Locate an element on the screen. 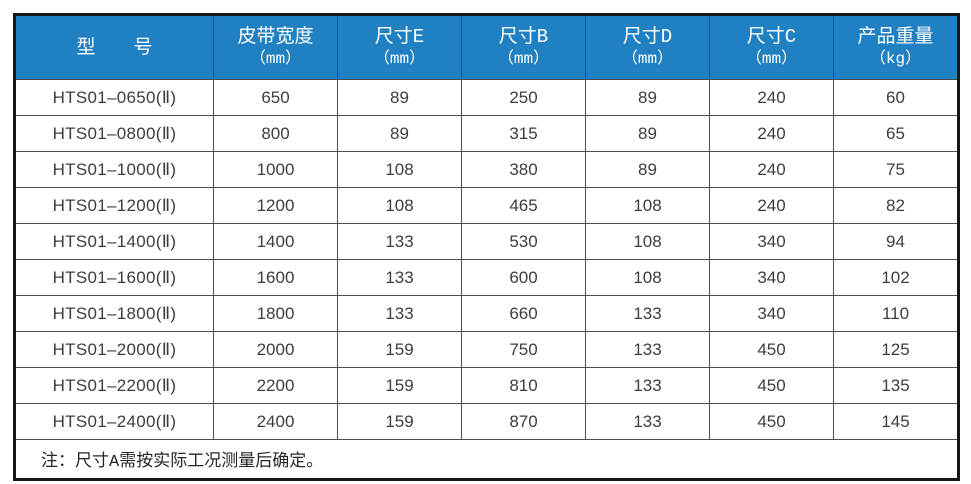 Image resolution: width=971 pixels, height=484 pixels. footnote-text: 注：尺寸A需按实际工况测量后确定。 is located at coordinates (486, 459).